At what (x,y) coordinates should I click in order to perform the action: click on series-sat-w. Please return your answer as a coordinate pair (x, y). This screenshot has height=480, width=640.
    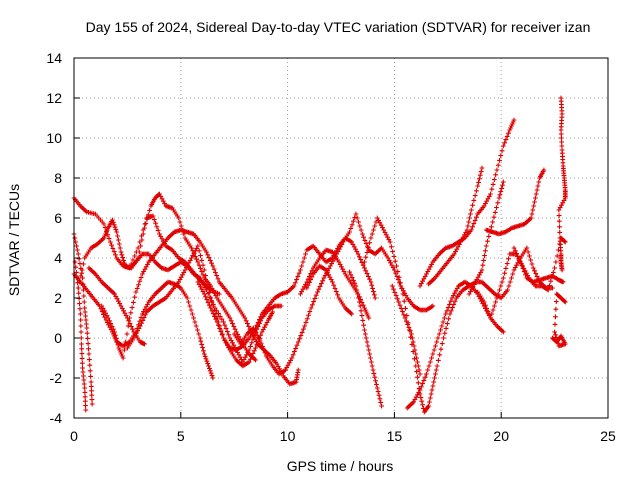
    Looking at the image, I should click on (538, 265).